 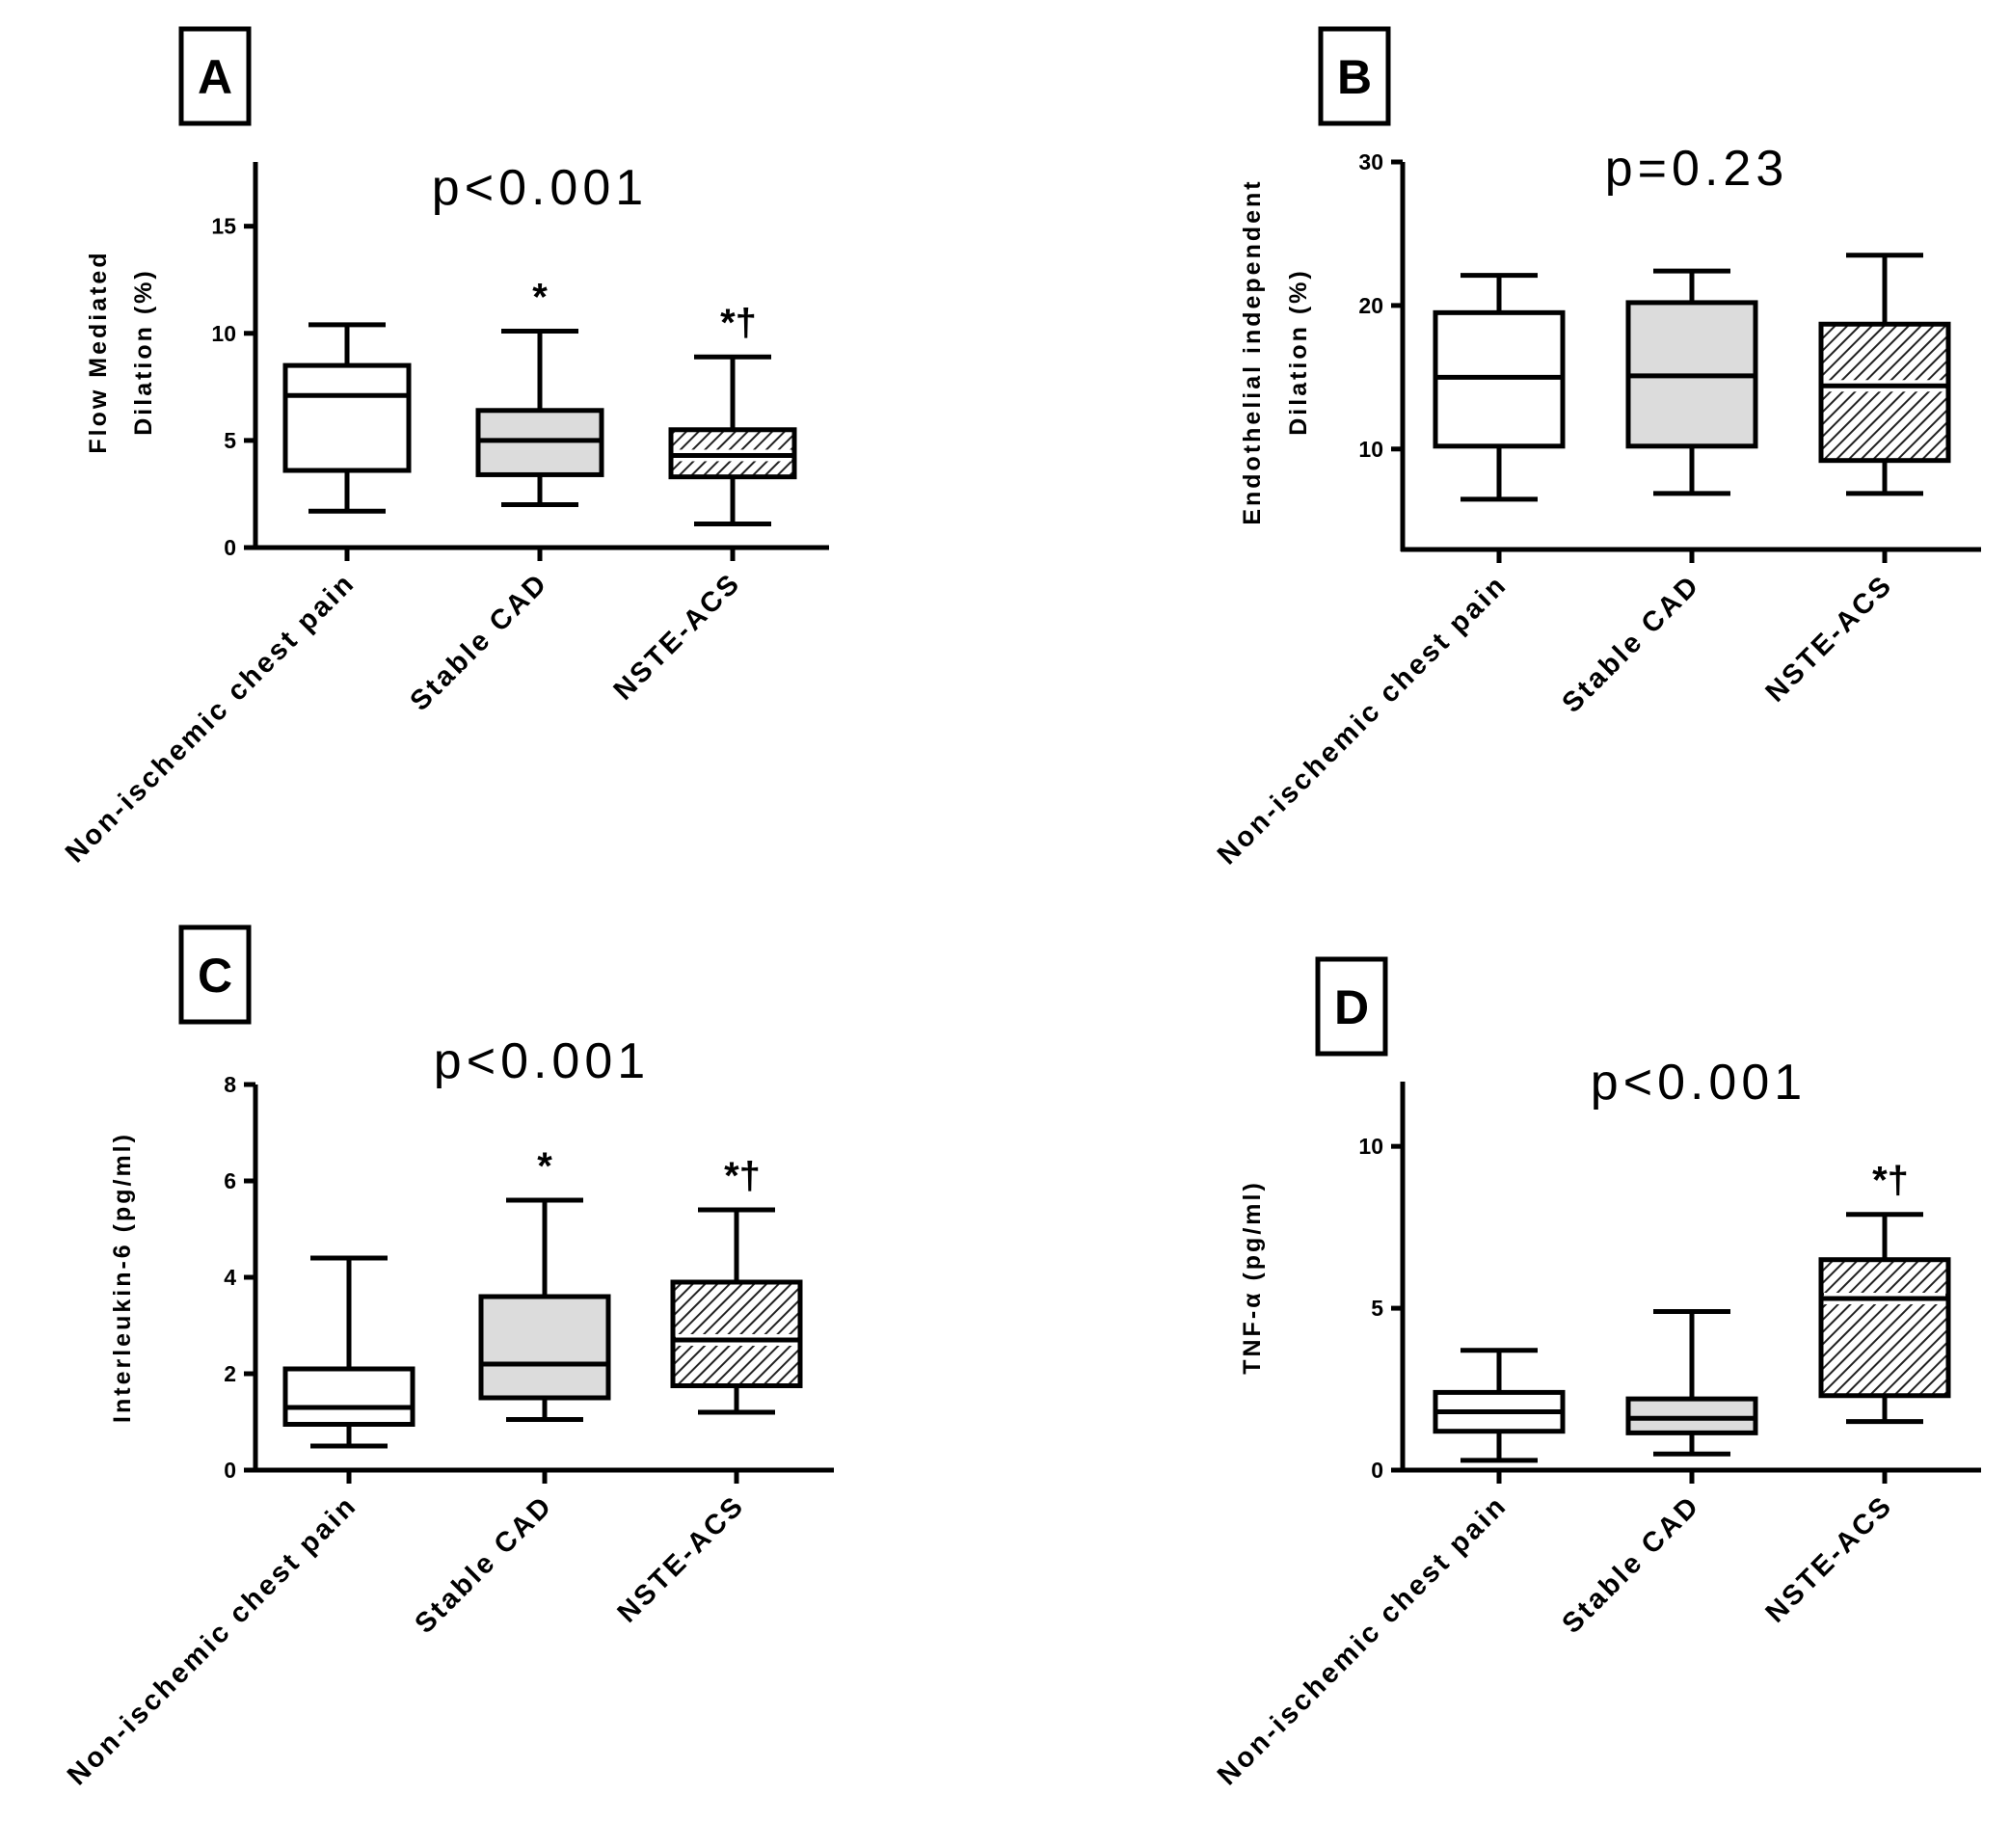 What do you see at coordinates (1252, 1278) in the screenshot?
I see `y-axis-label: TNF-α (pg/ml)` at bounding box center [1252, 1278].